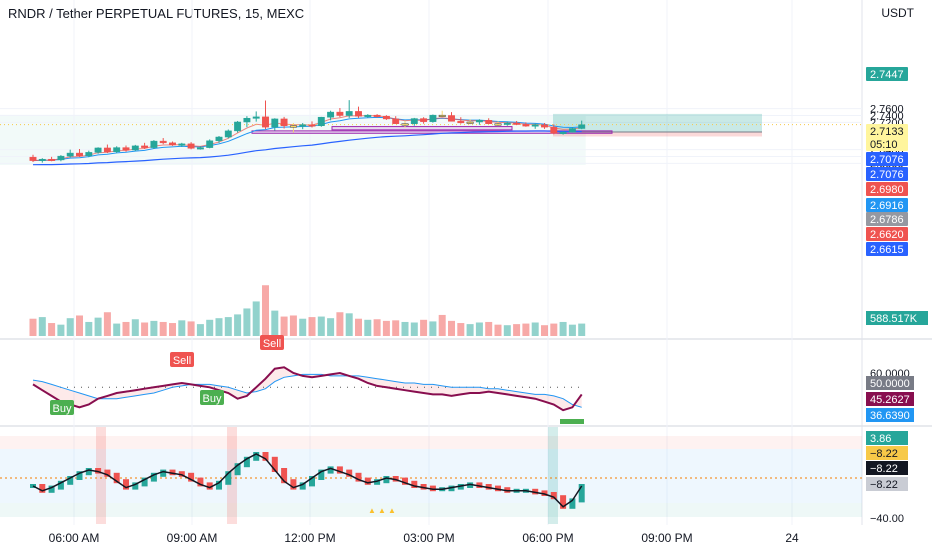  What do you see at coordinates (182, 361) in the screenshot?
I see `signal-label: Sell` at bounding box center [182, 361].